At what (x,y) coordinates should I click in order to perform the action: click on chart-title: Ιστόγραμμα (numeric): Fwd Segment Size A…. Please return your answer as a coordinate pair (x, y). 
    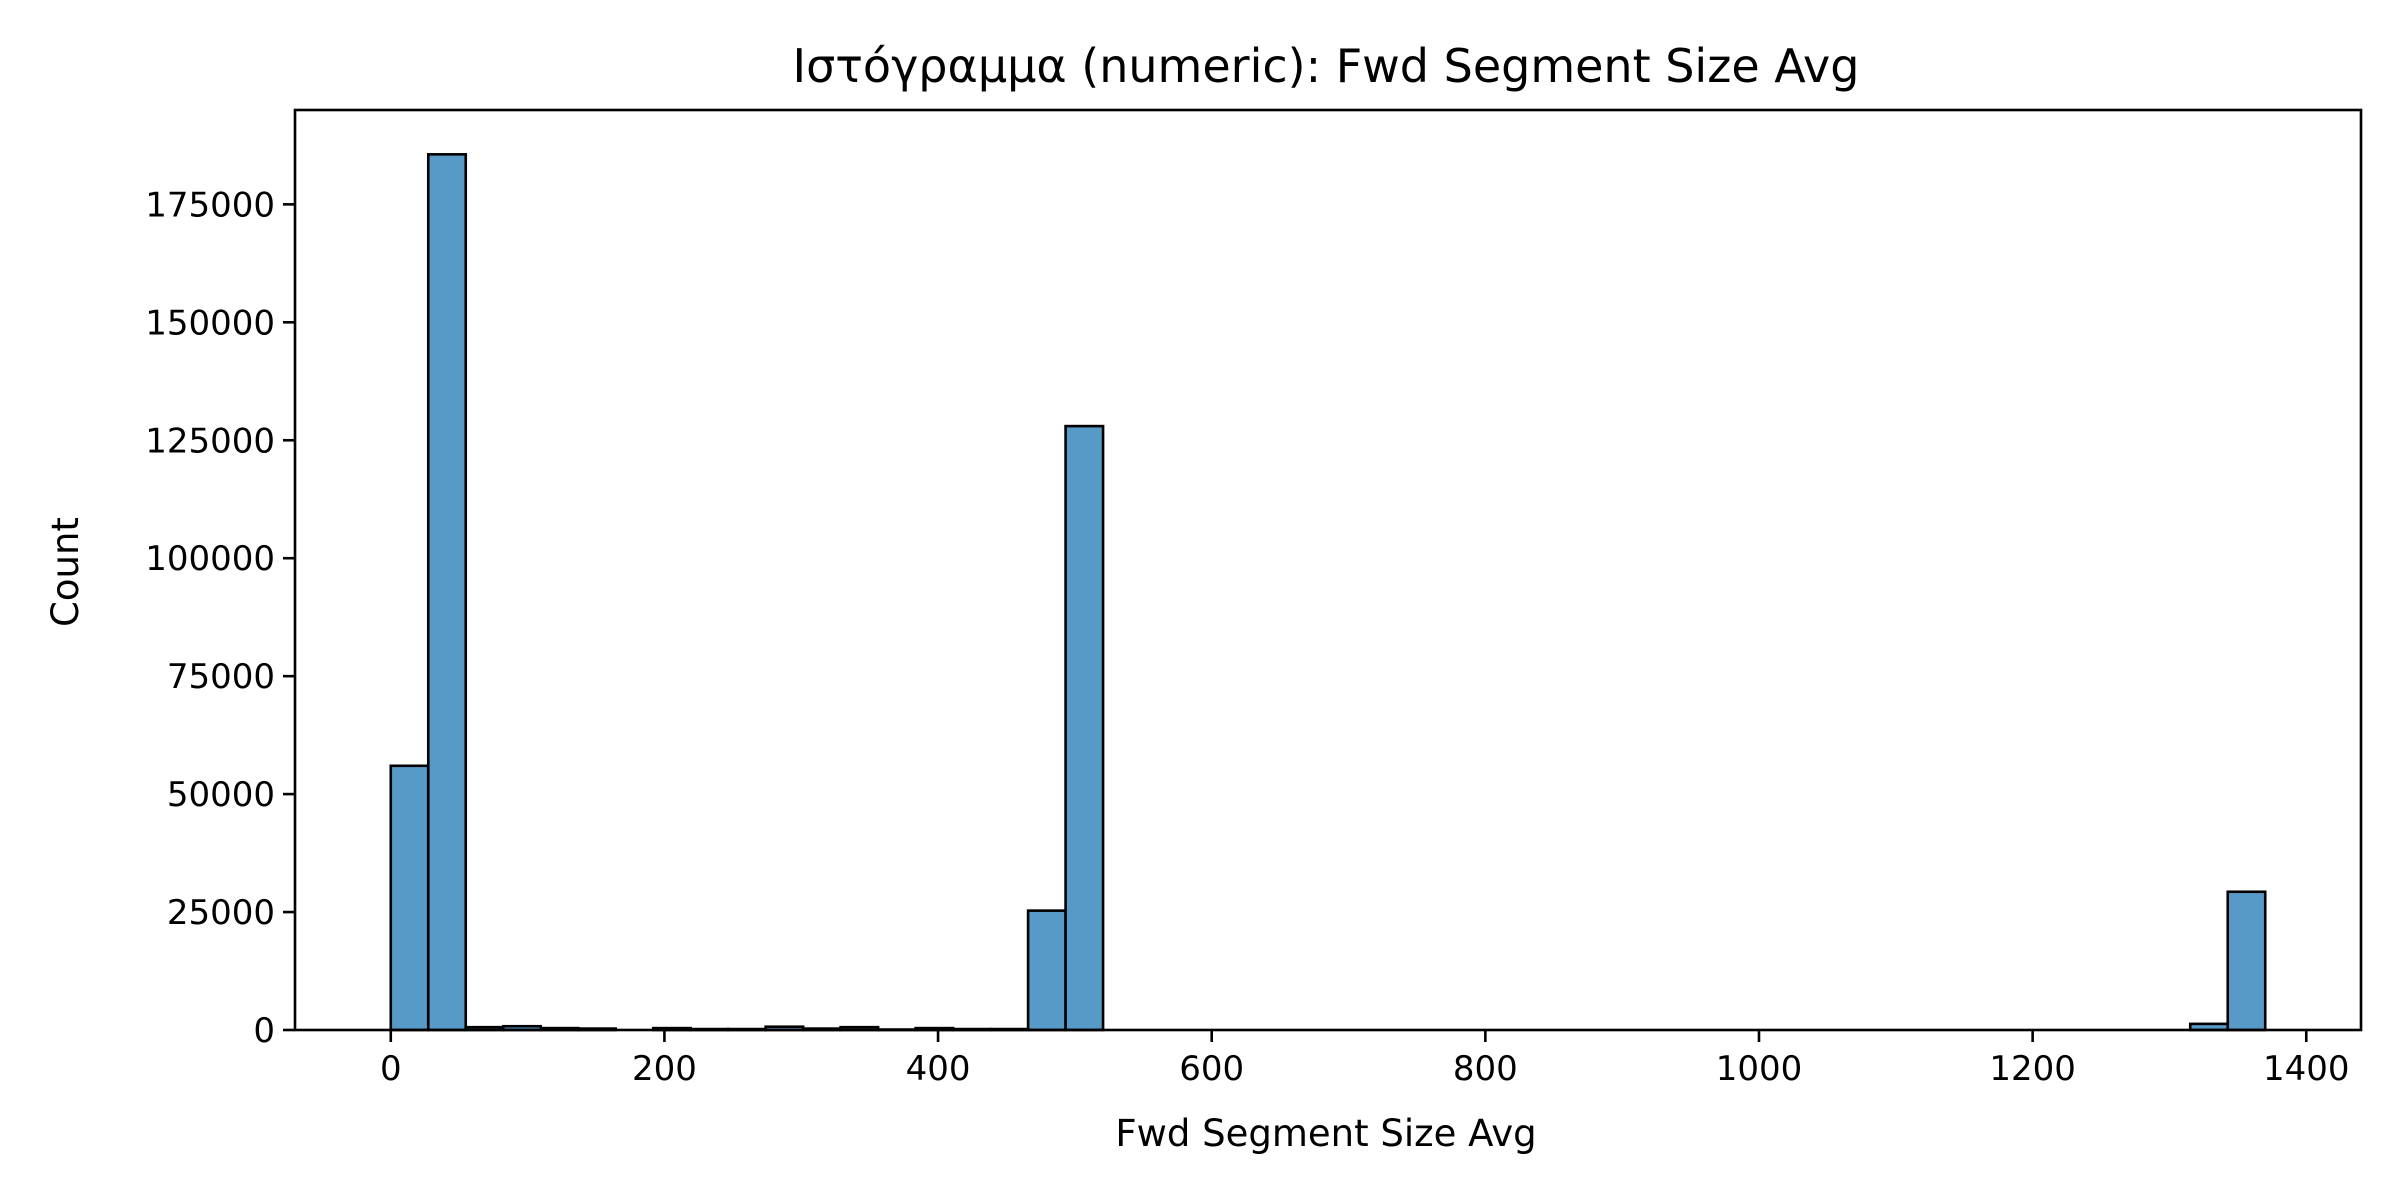
    Looking at the image, I should click on (1326, 66).